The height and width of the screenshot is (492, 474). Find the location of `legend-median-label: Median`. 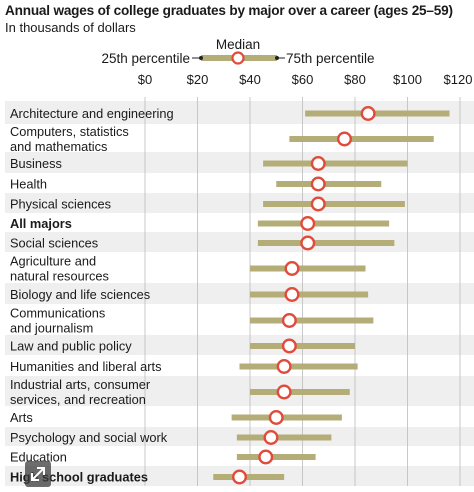

legend-median-label: Median is located at coordinates (238, 44).